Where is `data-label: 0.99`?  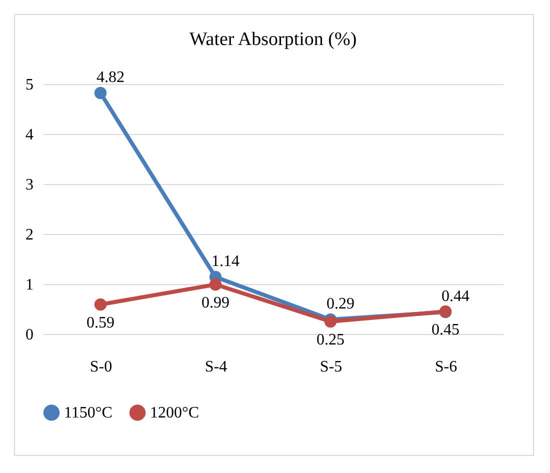 data-label: 0.99 is located at coordinates (216, 303).